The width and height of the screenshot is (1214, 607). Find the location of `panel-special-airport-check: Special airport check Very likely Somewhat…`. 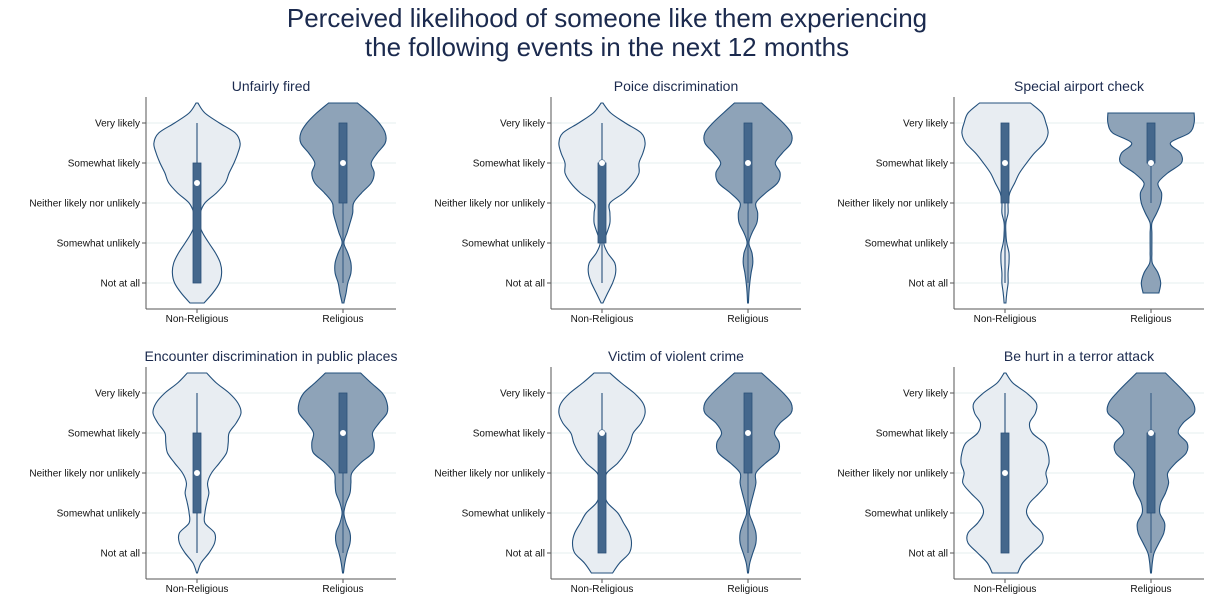

panel-special-airport-check: Special airport check Very likely Somewhat… is located at coordinates (1020, 201).